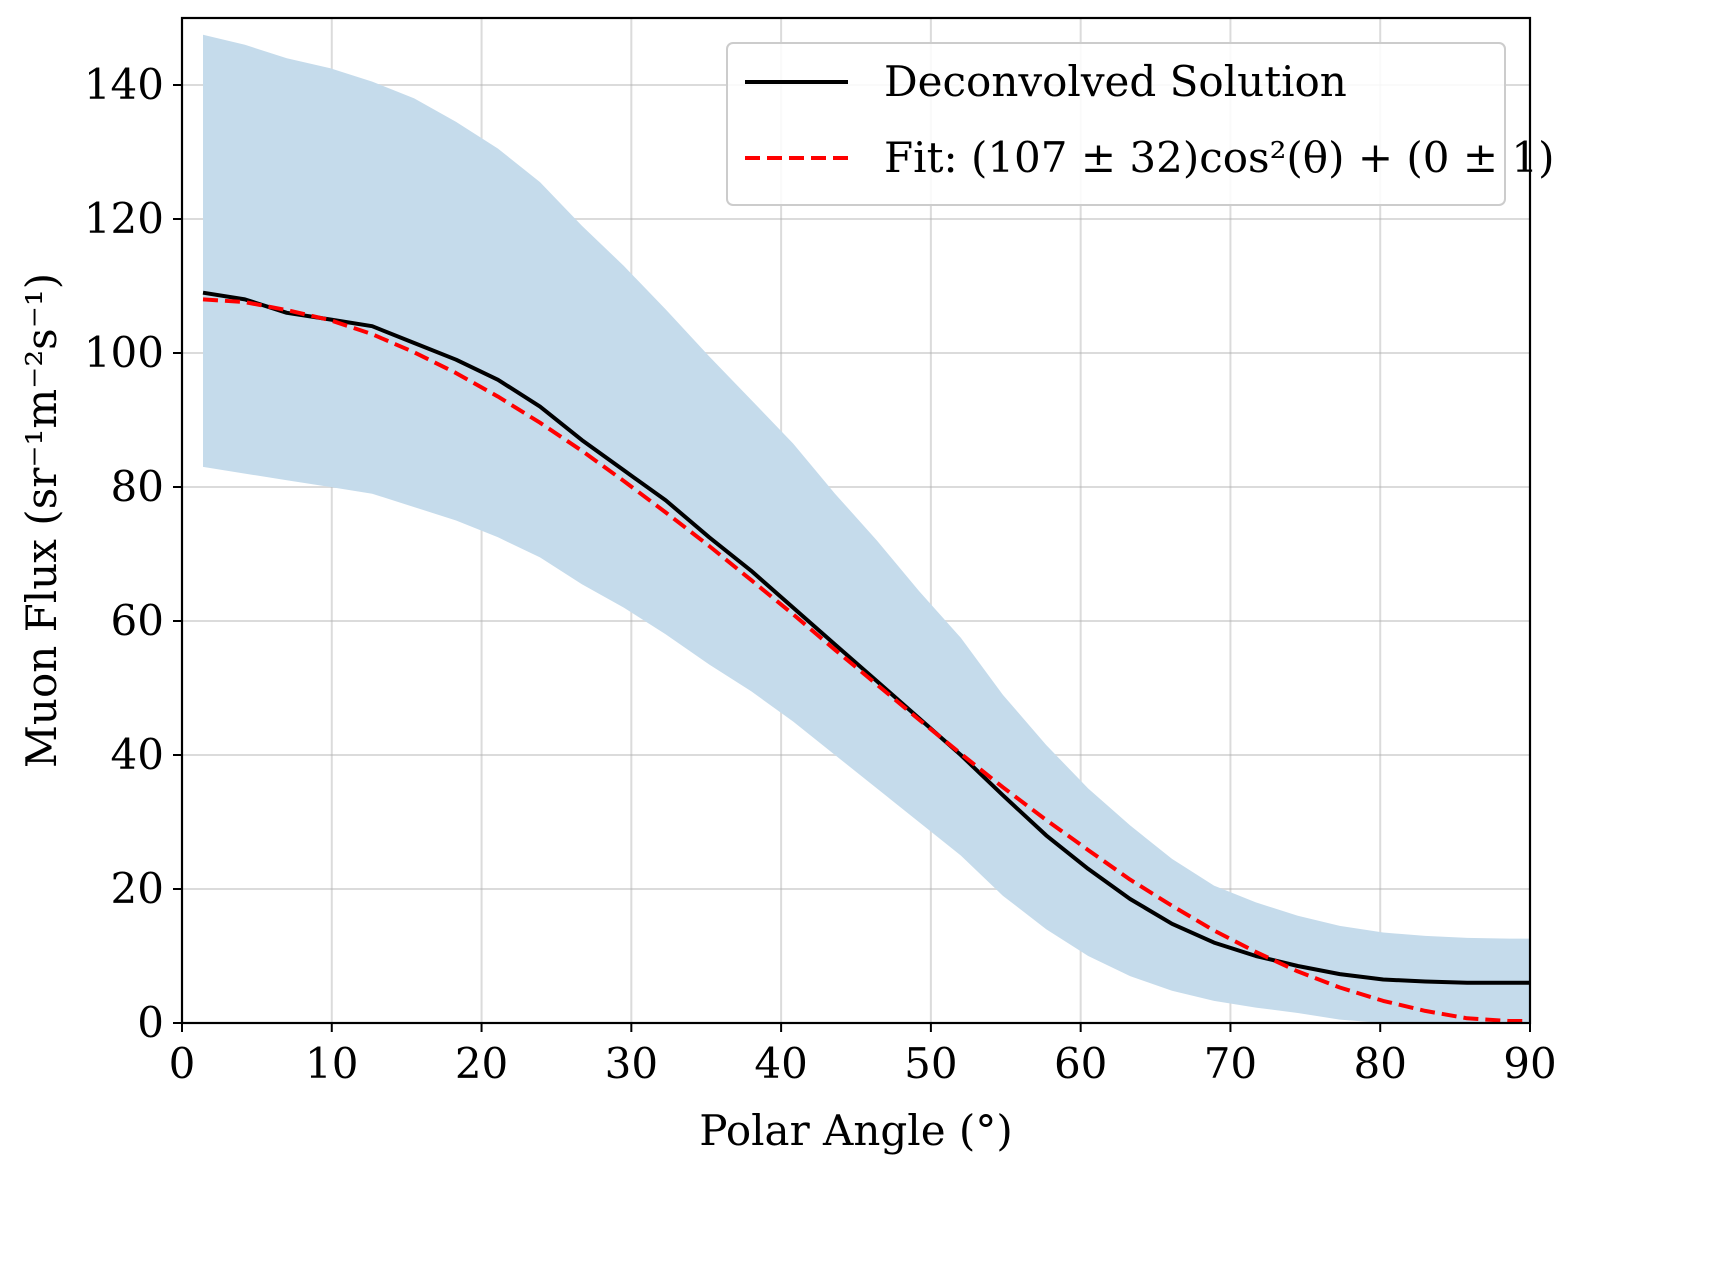  I want to click on x-axis-title: Polar Angle (°), so click(855, 1130).